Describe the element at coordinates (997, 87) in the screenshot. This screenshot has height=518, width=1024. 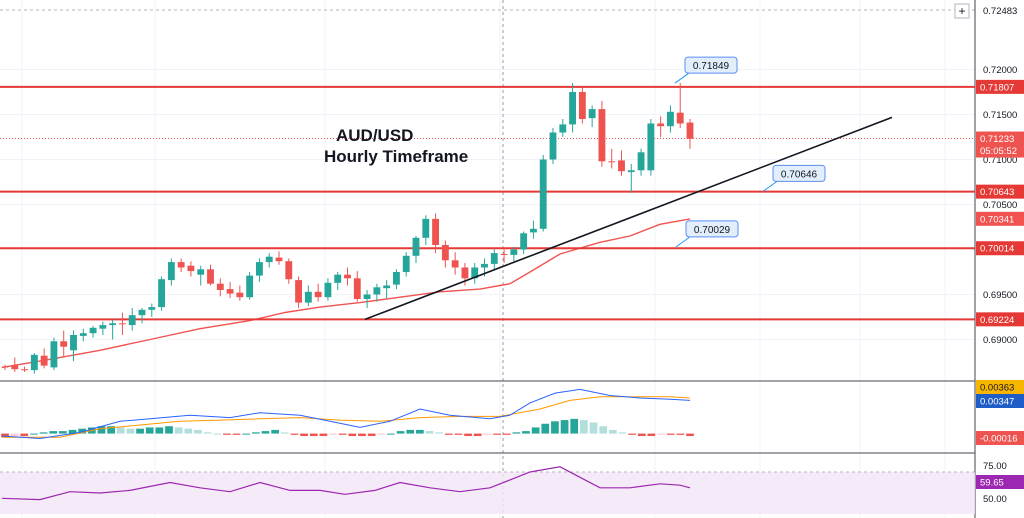
I see `level-tag-0-text: 0.71807` at that location.